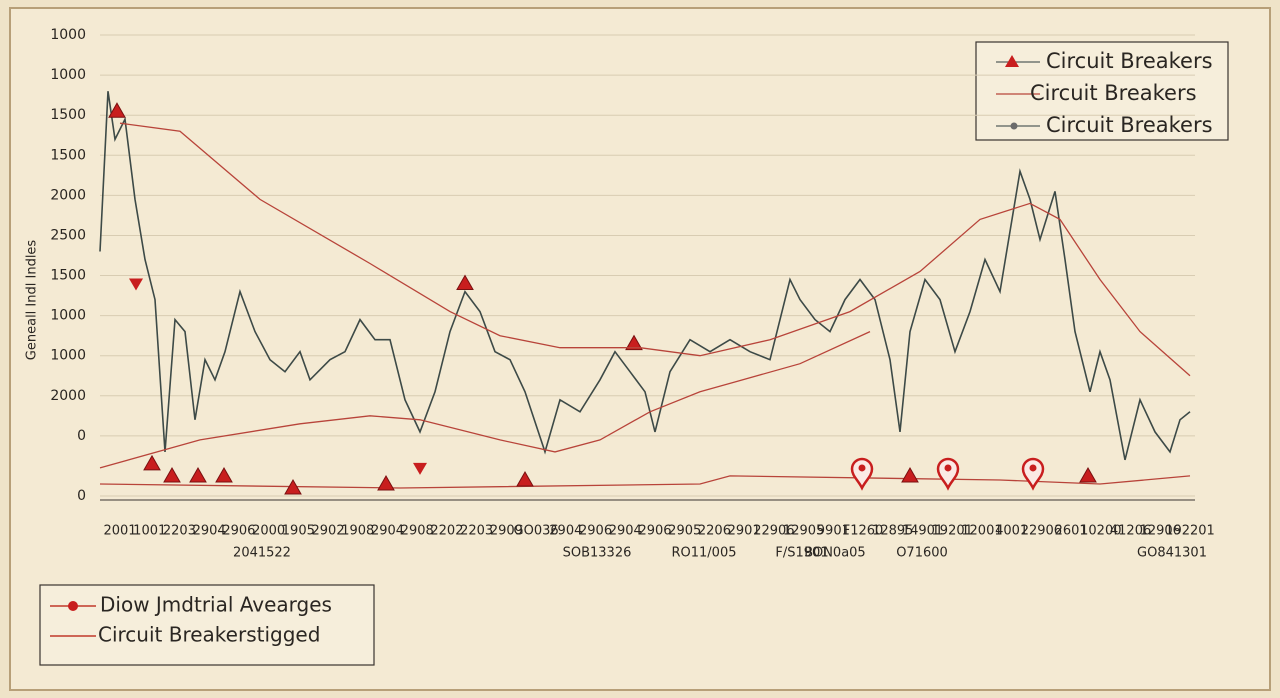 This screenshot has height=698, width=1280. I want to click on legend-top, so click(1102, 91).